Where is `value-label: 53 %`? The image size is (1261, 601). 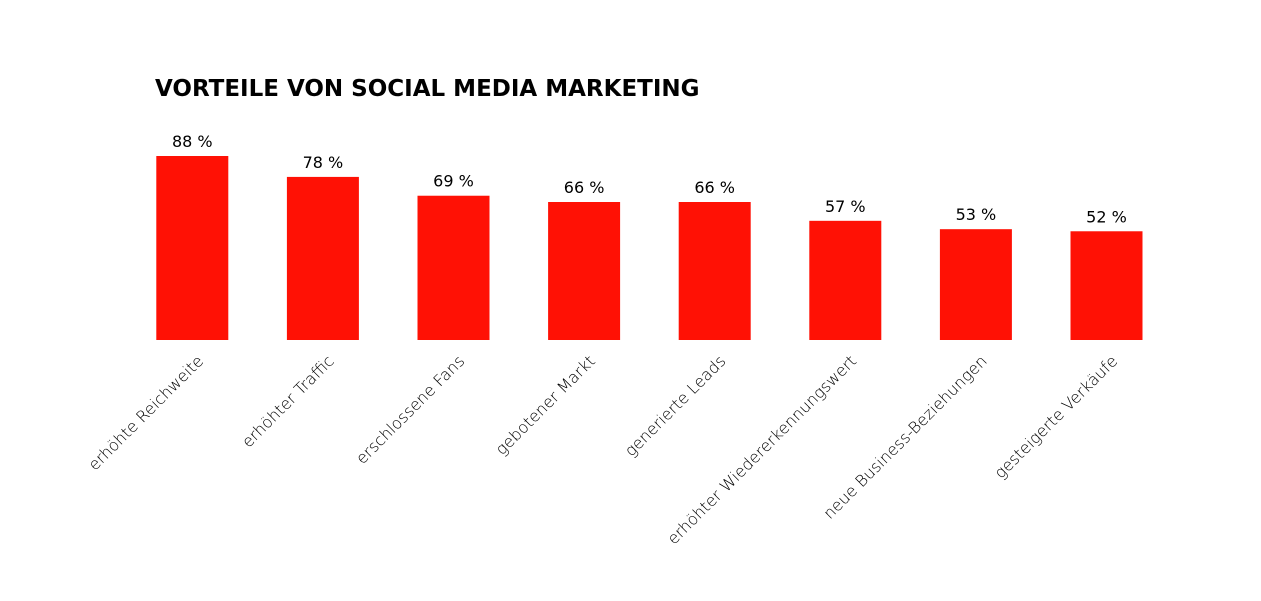 value-label: 53 % is located at coordinates (976, 214).